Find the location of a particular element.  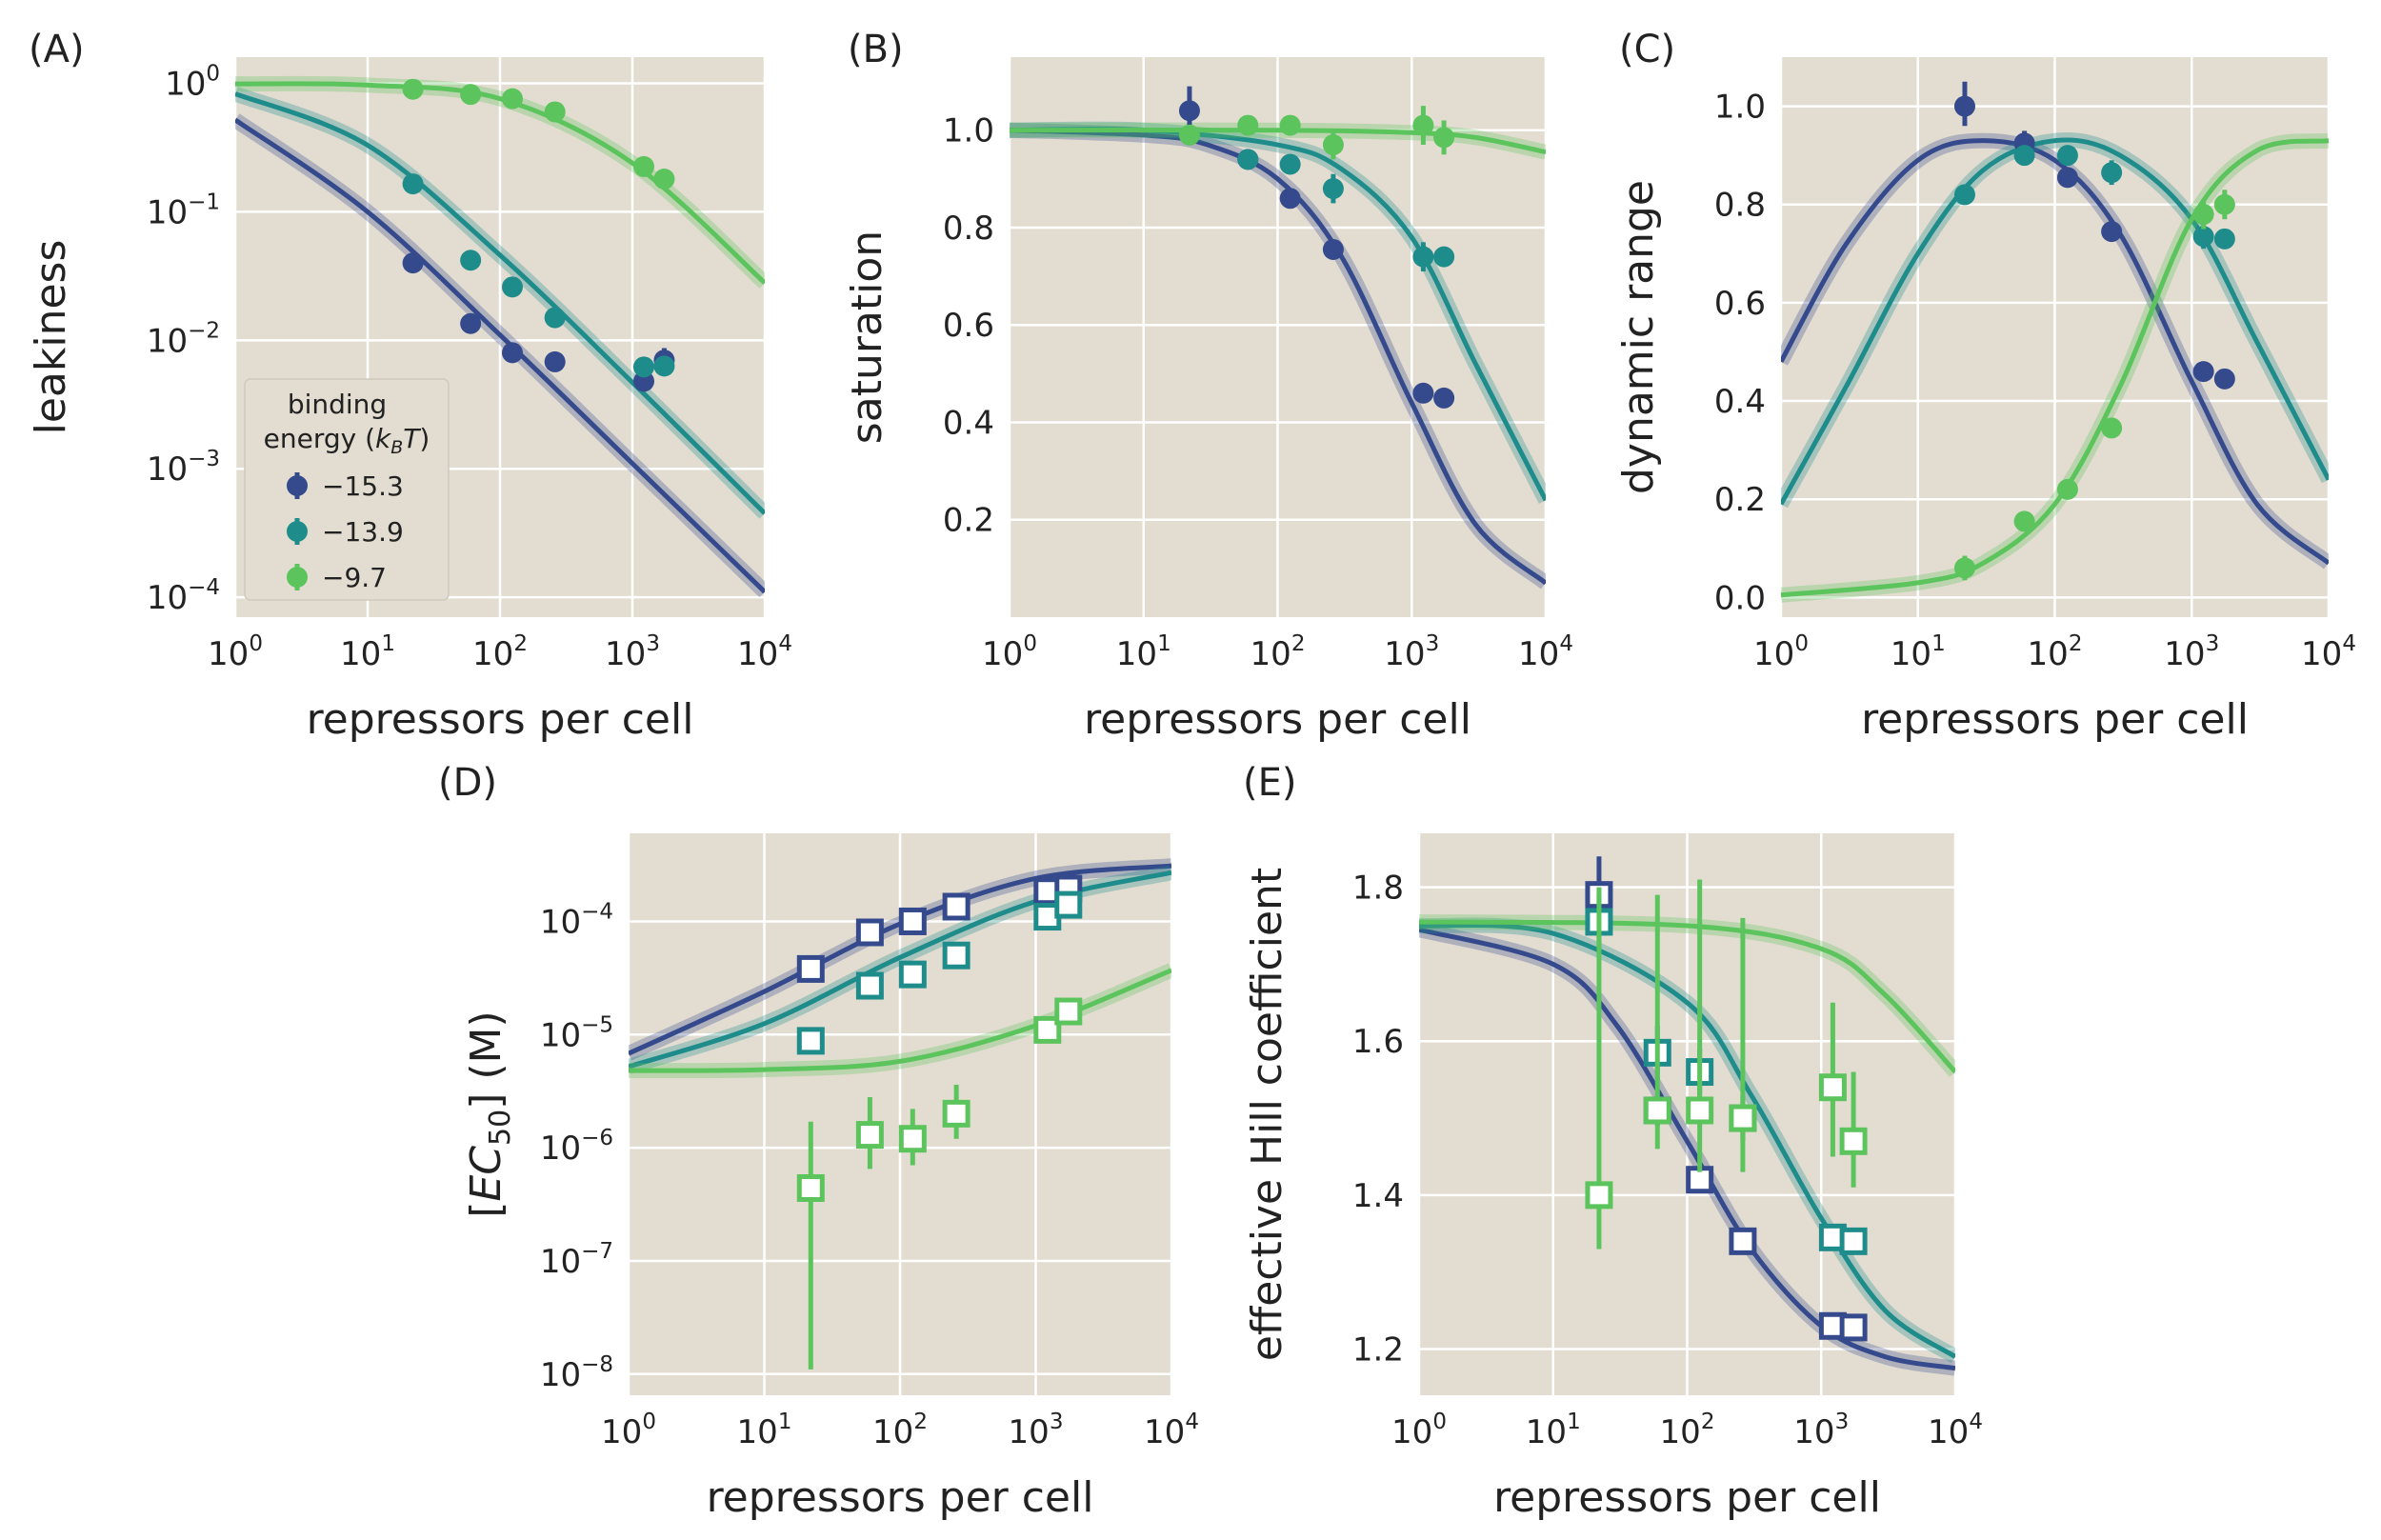

y-tick-label: 10⁻³ is located at coordinates (184, 468).